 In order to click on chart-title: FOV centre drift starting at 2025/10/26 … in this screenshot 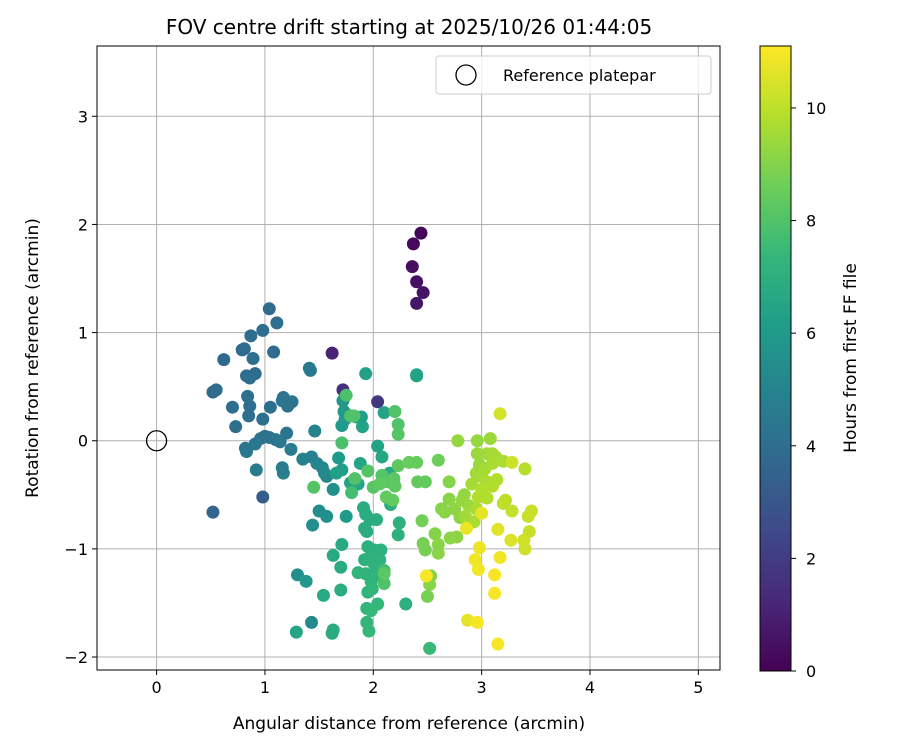, I will do `click(409, 27)`.